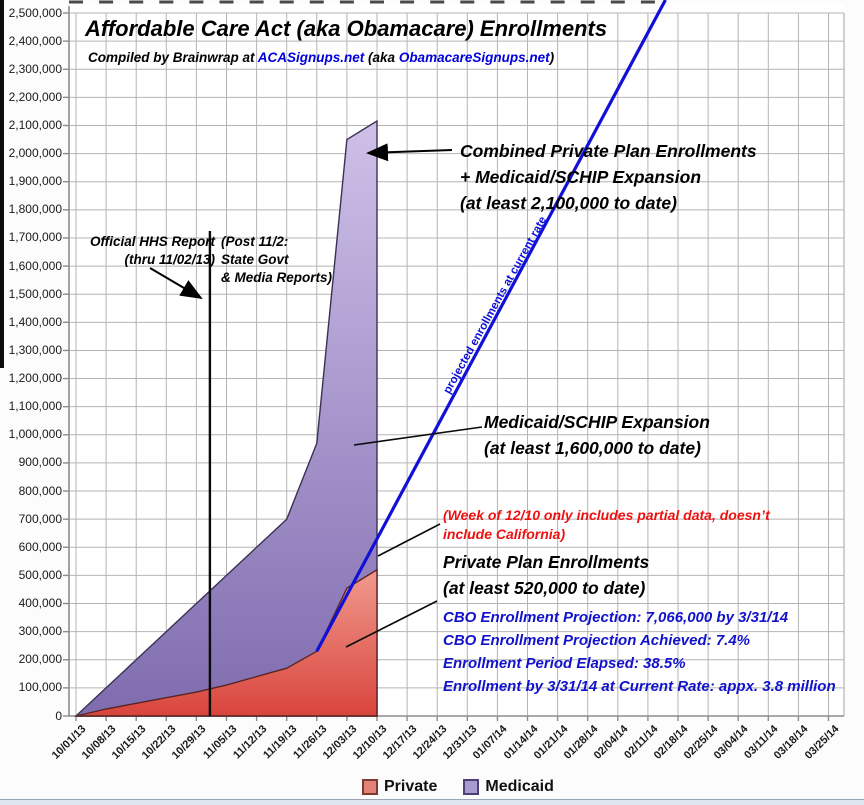  Describe the element at coordinates (474, 57) in the screenshot. I see `obamacaresignups-link: ObamacareSignups.net` at that location.